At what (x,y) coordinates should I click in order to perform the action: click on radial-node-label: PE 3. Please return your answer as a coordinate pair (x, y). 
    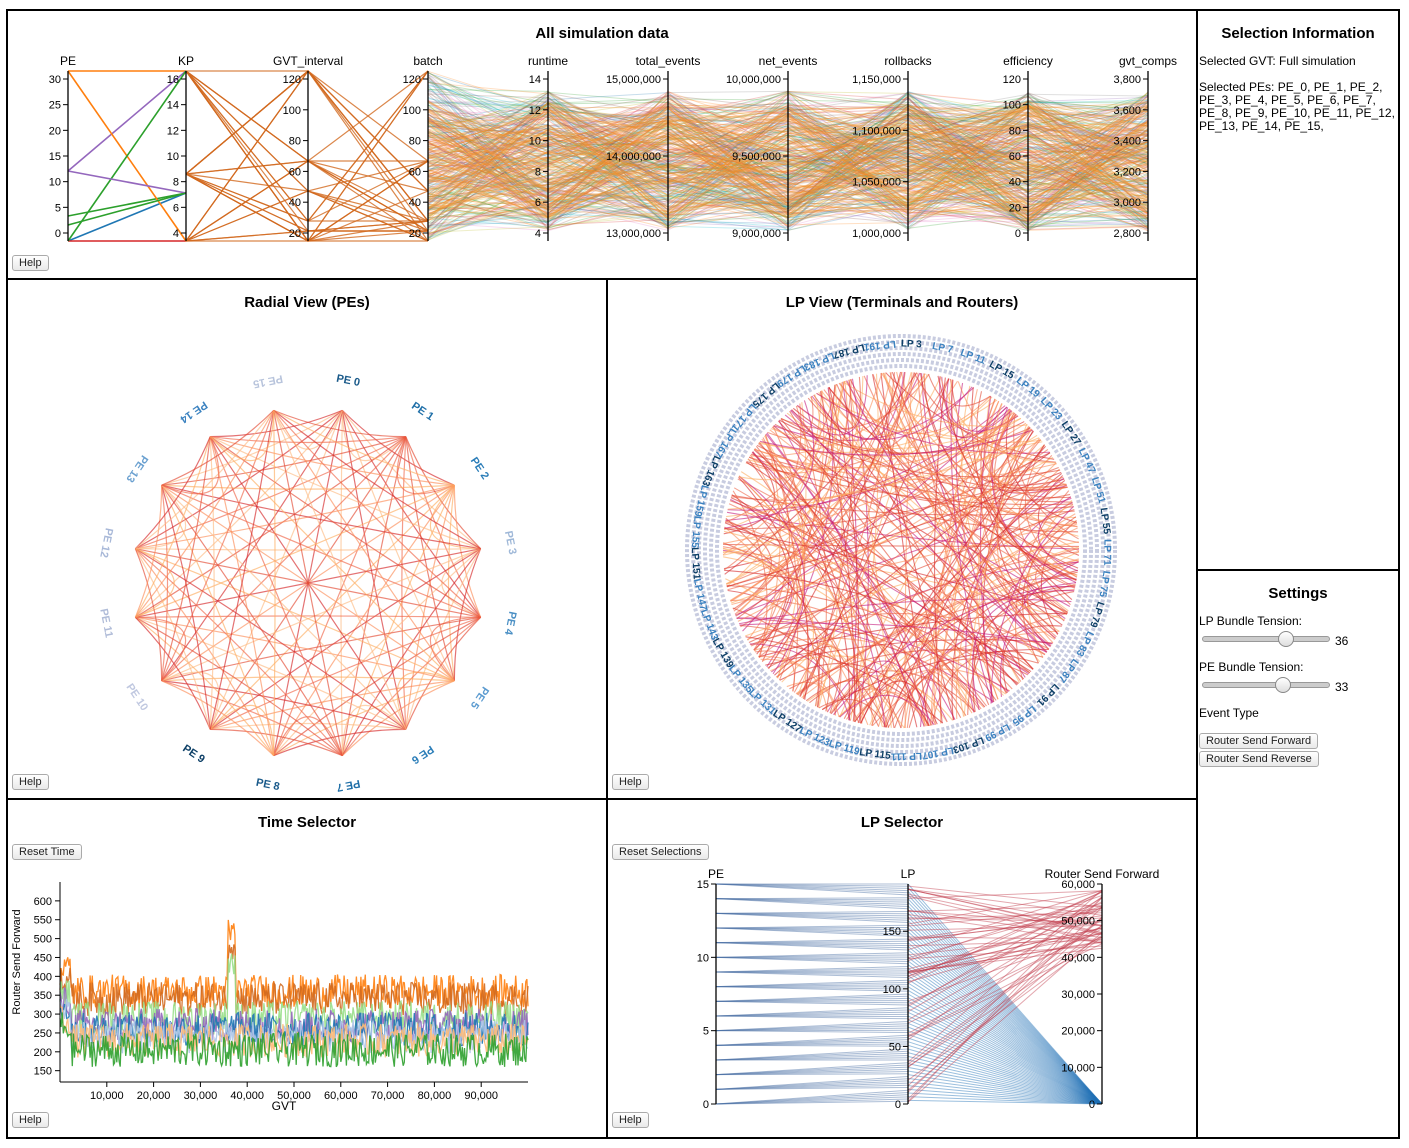
    Looking at the image, I should click on (510, 543).